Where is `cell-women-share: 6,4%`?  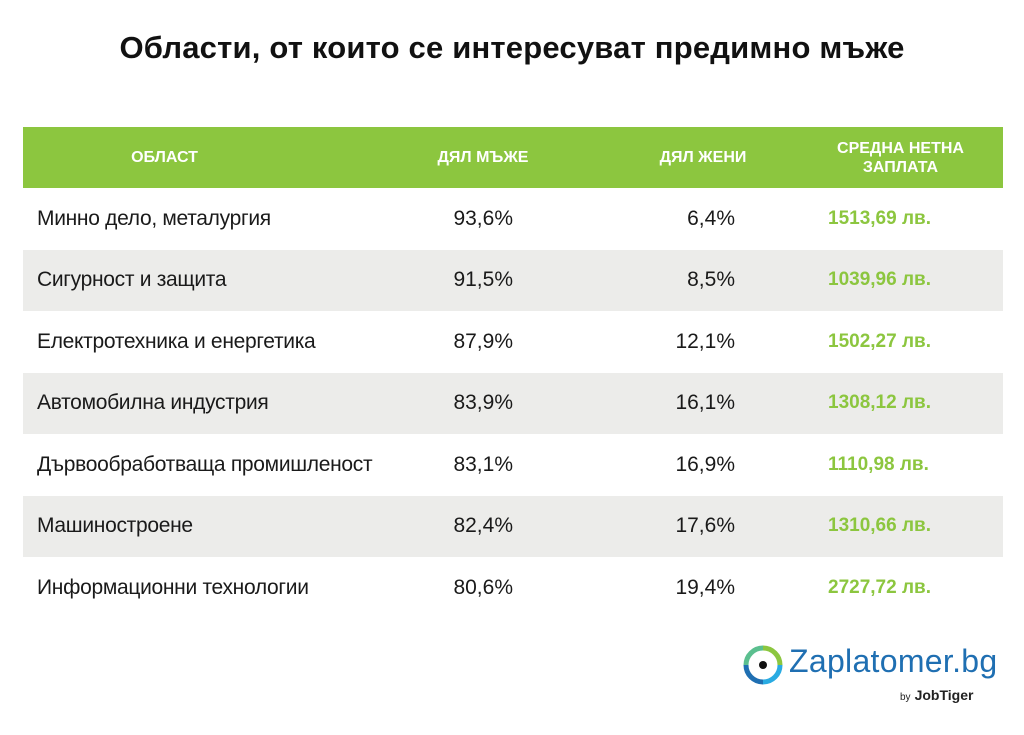 cell-women-share: 6,4% is located at coordinates (711, 218).